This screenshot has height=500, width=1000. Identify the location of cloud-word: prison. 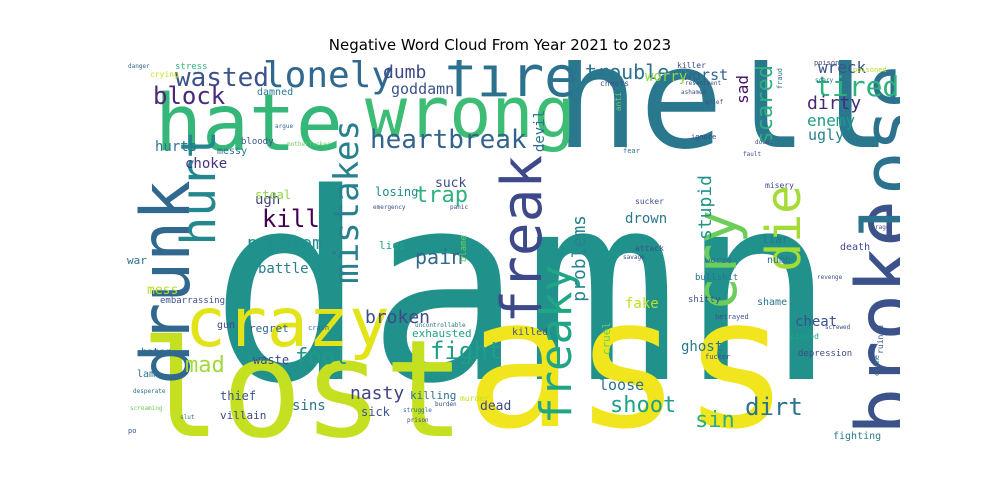
(418, 420).